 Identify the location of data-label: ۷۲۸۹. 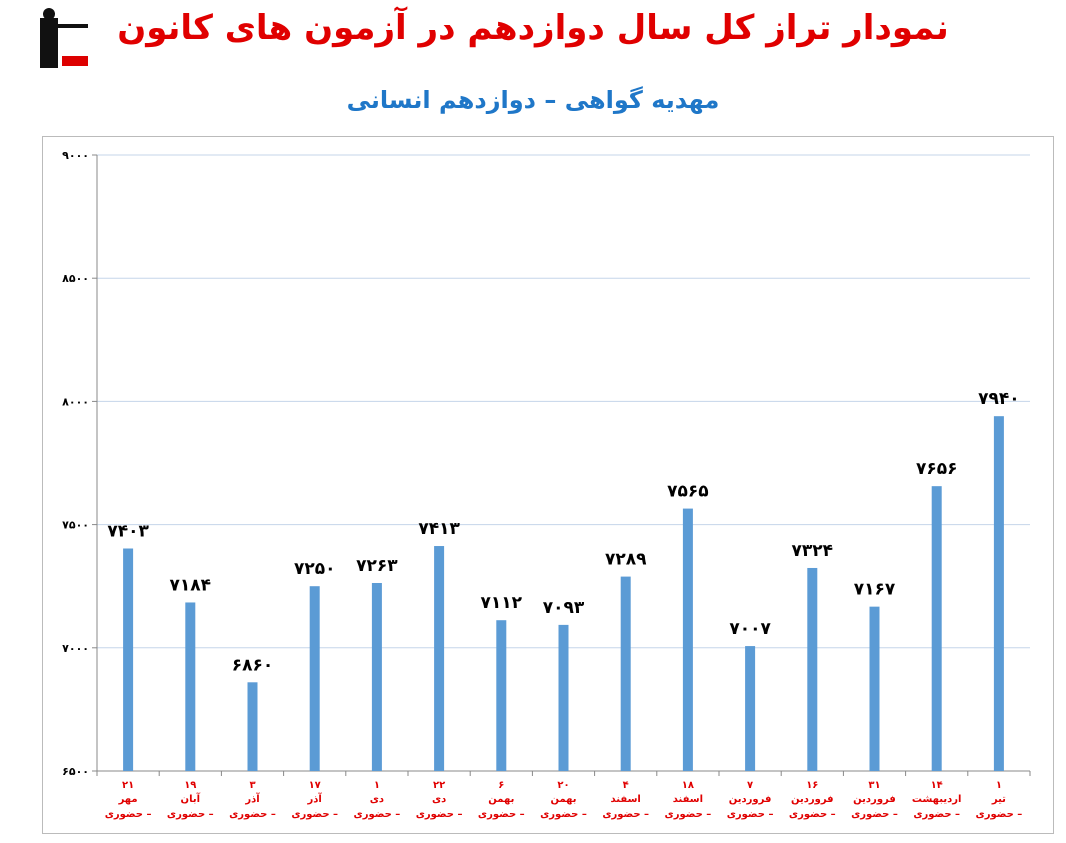
(626, 560).